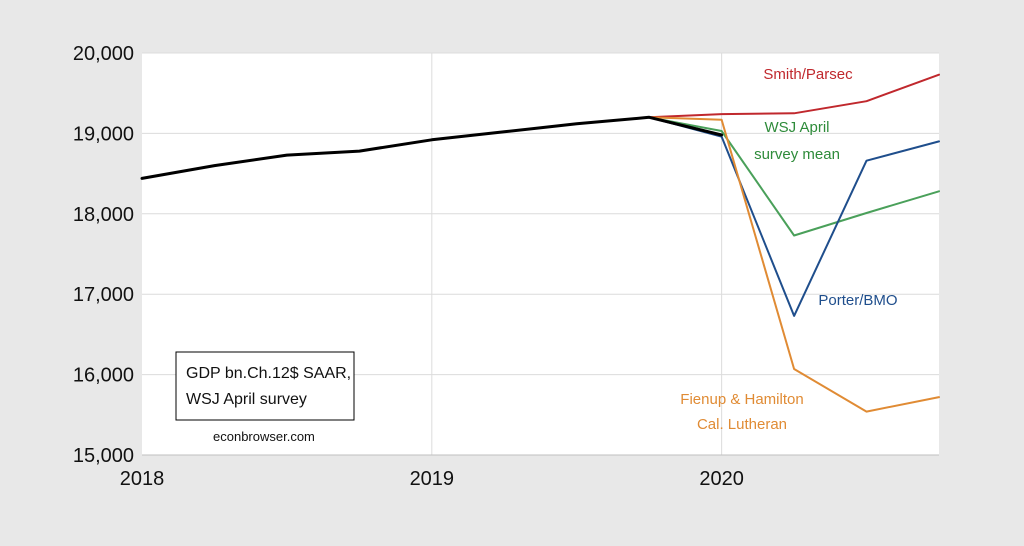  What do you see at coordinates (268, 373) in the screenshot?
I see `note-text: GDP bn.Ch.12$ SAAR,` at bounding box center [268, 373].